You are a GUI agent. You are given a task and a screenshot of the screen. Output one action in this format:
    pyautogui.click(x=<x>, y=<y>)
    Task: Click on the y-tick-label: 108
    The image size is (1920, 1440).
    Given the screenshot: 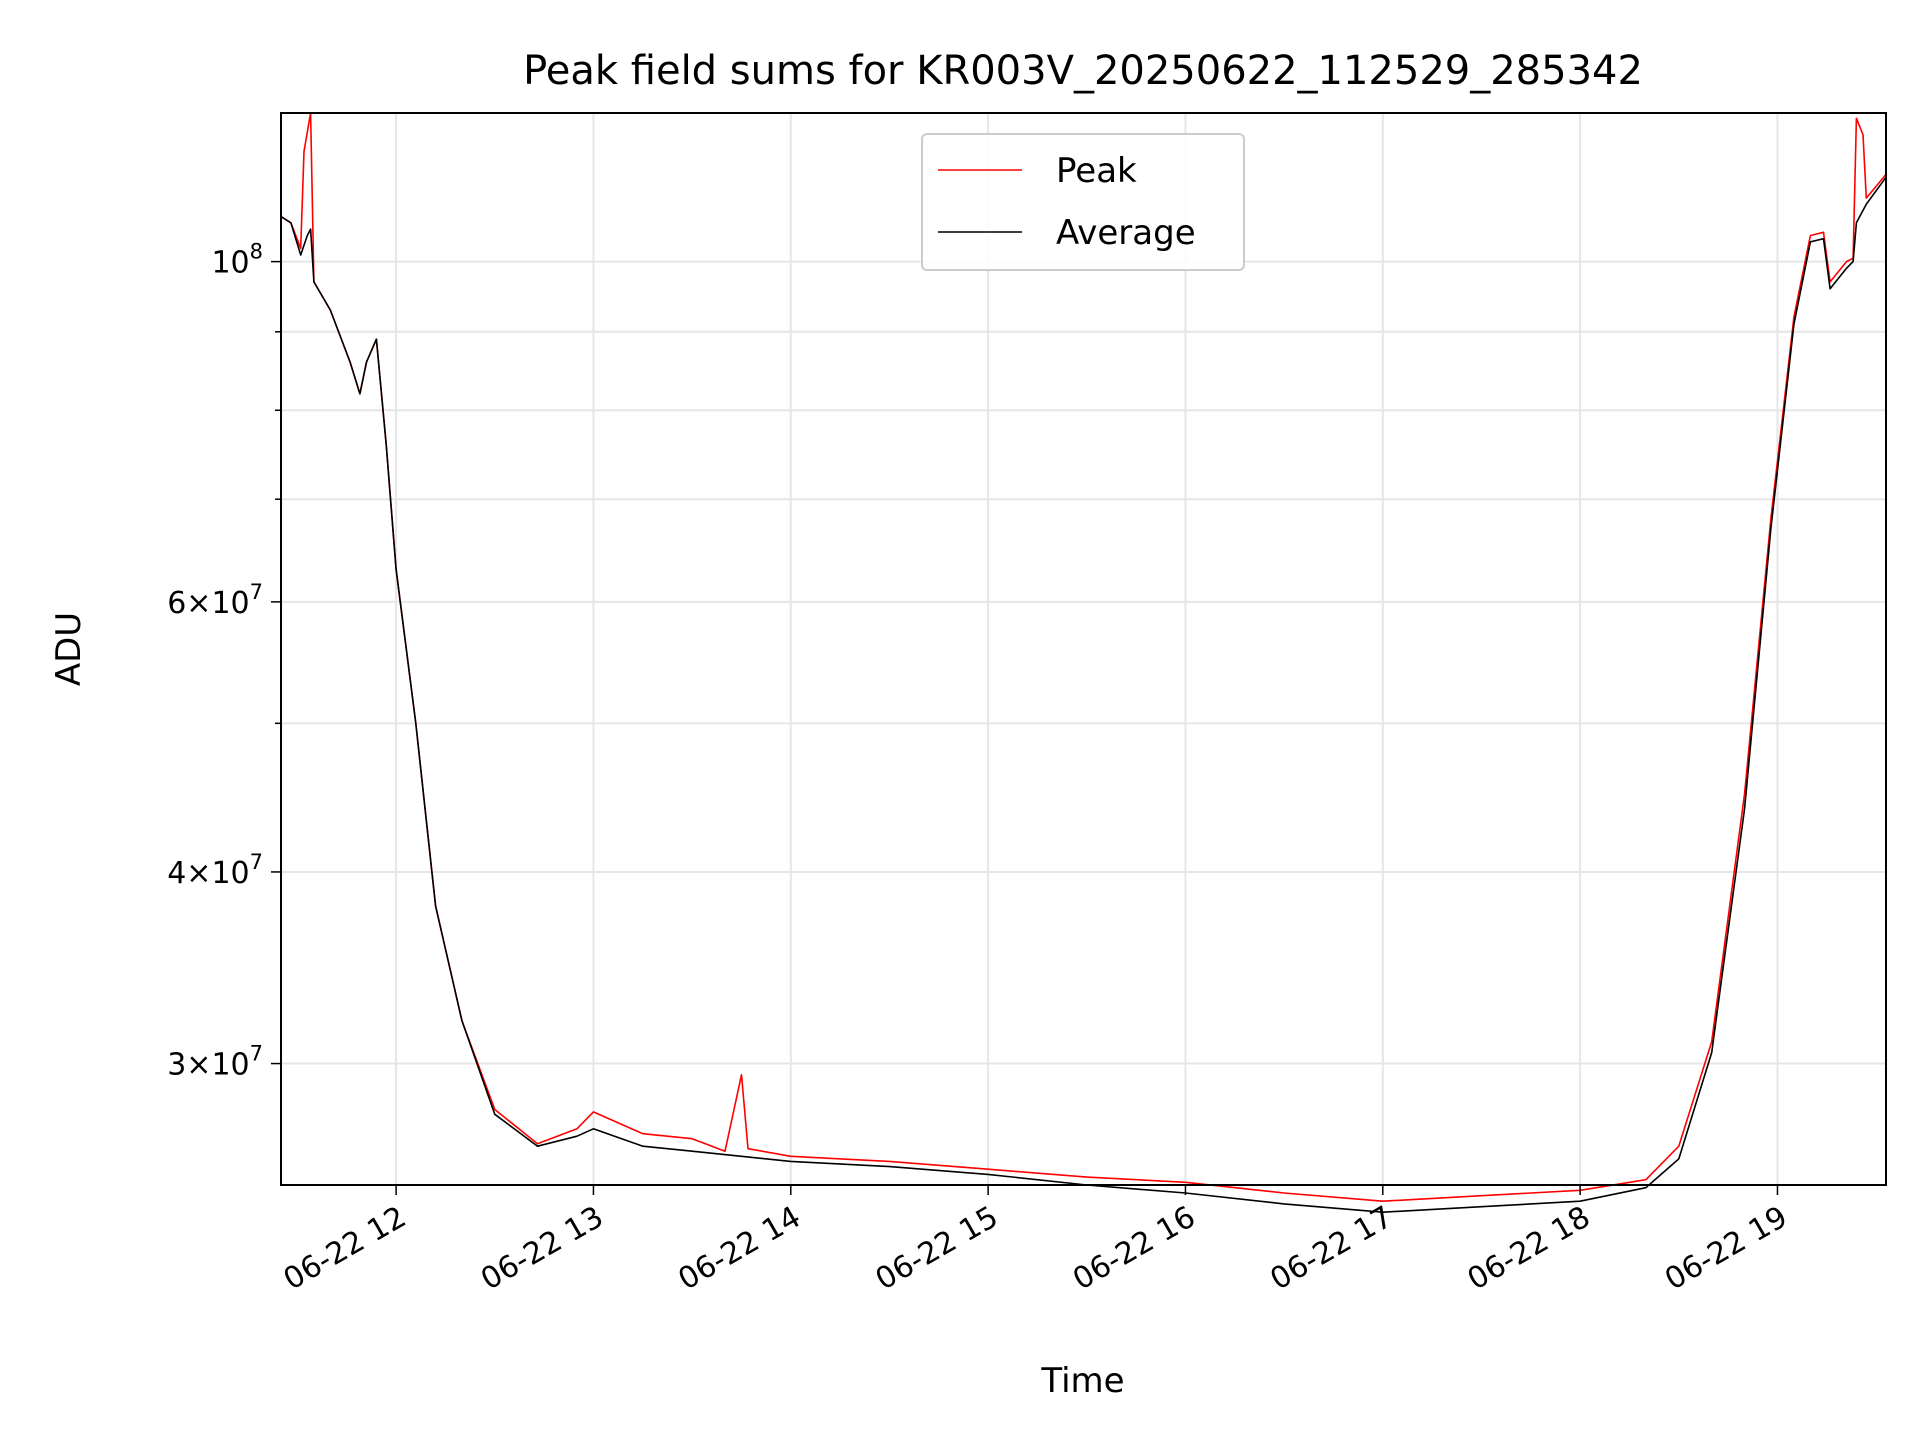 What is the action you would take?
    pyautogui.click(x=237, y=260)
    